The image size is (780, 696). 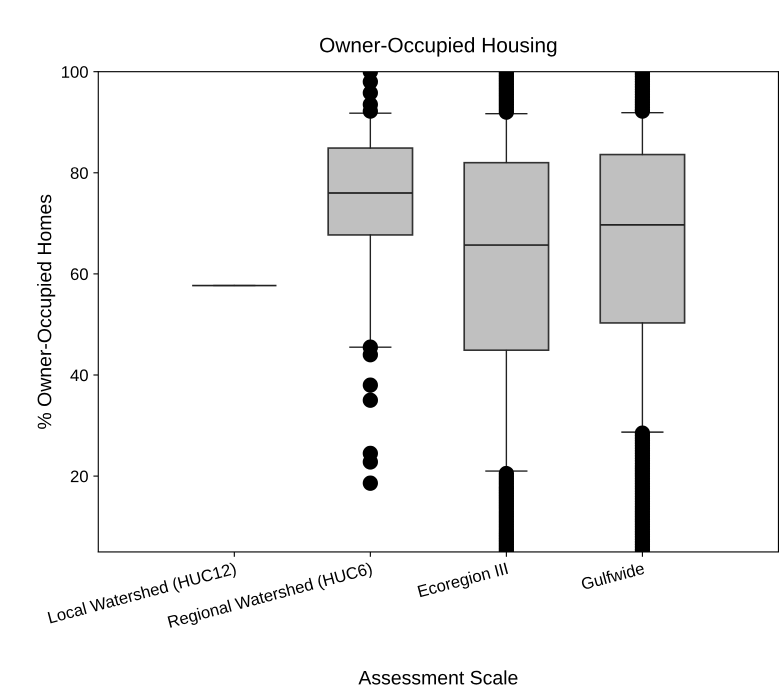 What do you see at coordinates (463, 581) in the screenshot?
I see `x-tick-label: Ecoregion III` at bounding box center [463, 581].